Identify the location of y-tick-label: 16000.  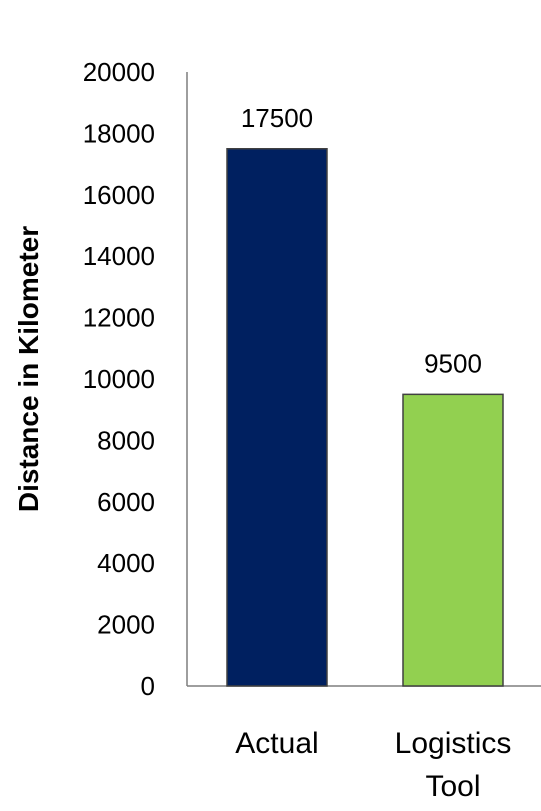
(119, 195).